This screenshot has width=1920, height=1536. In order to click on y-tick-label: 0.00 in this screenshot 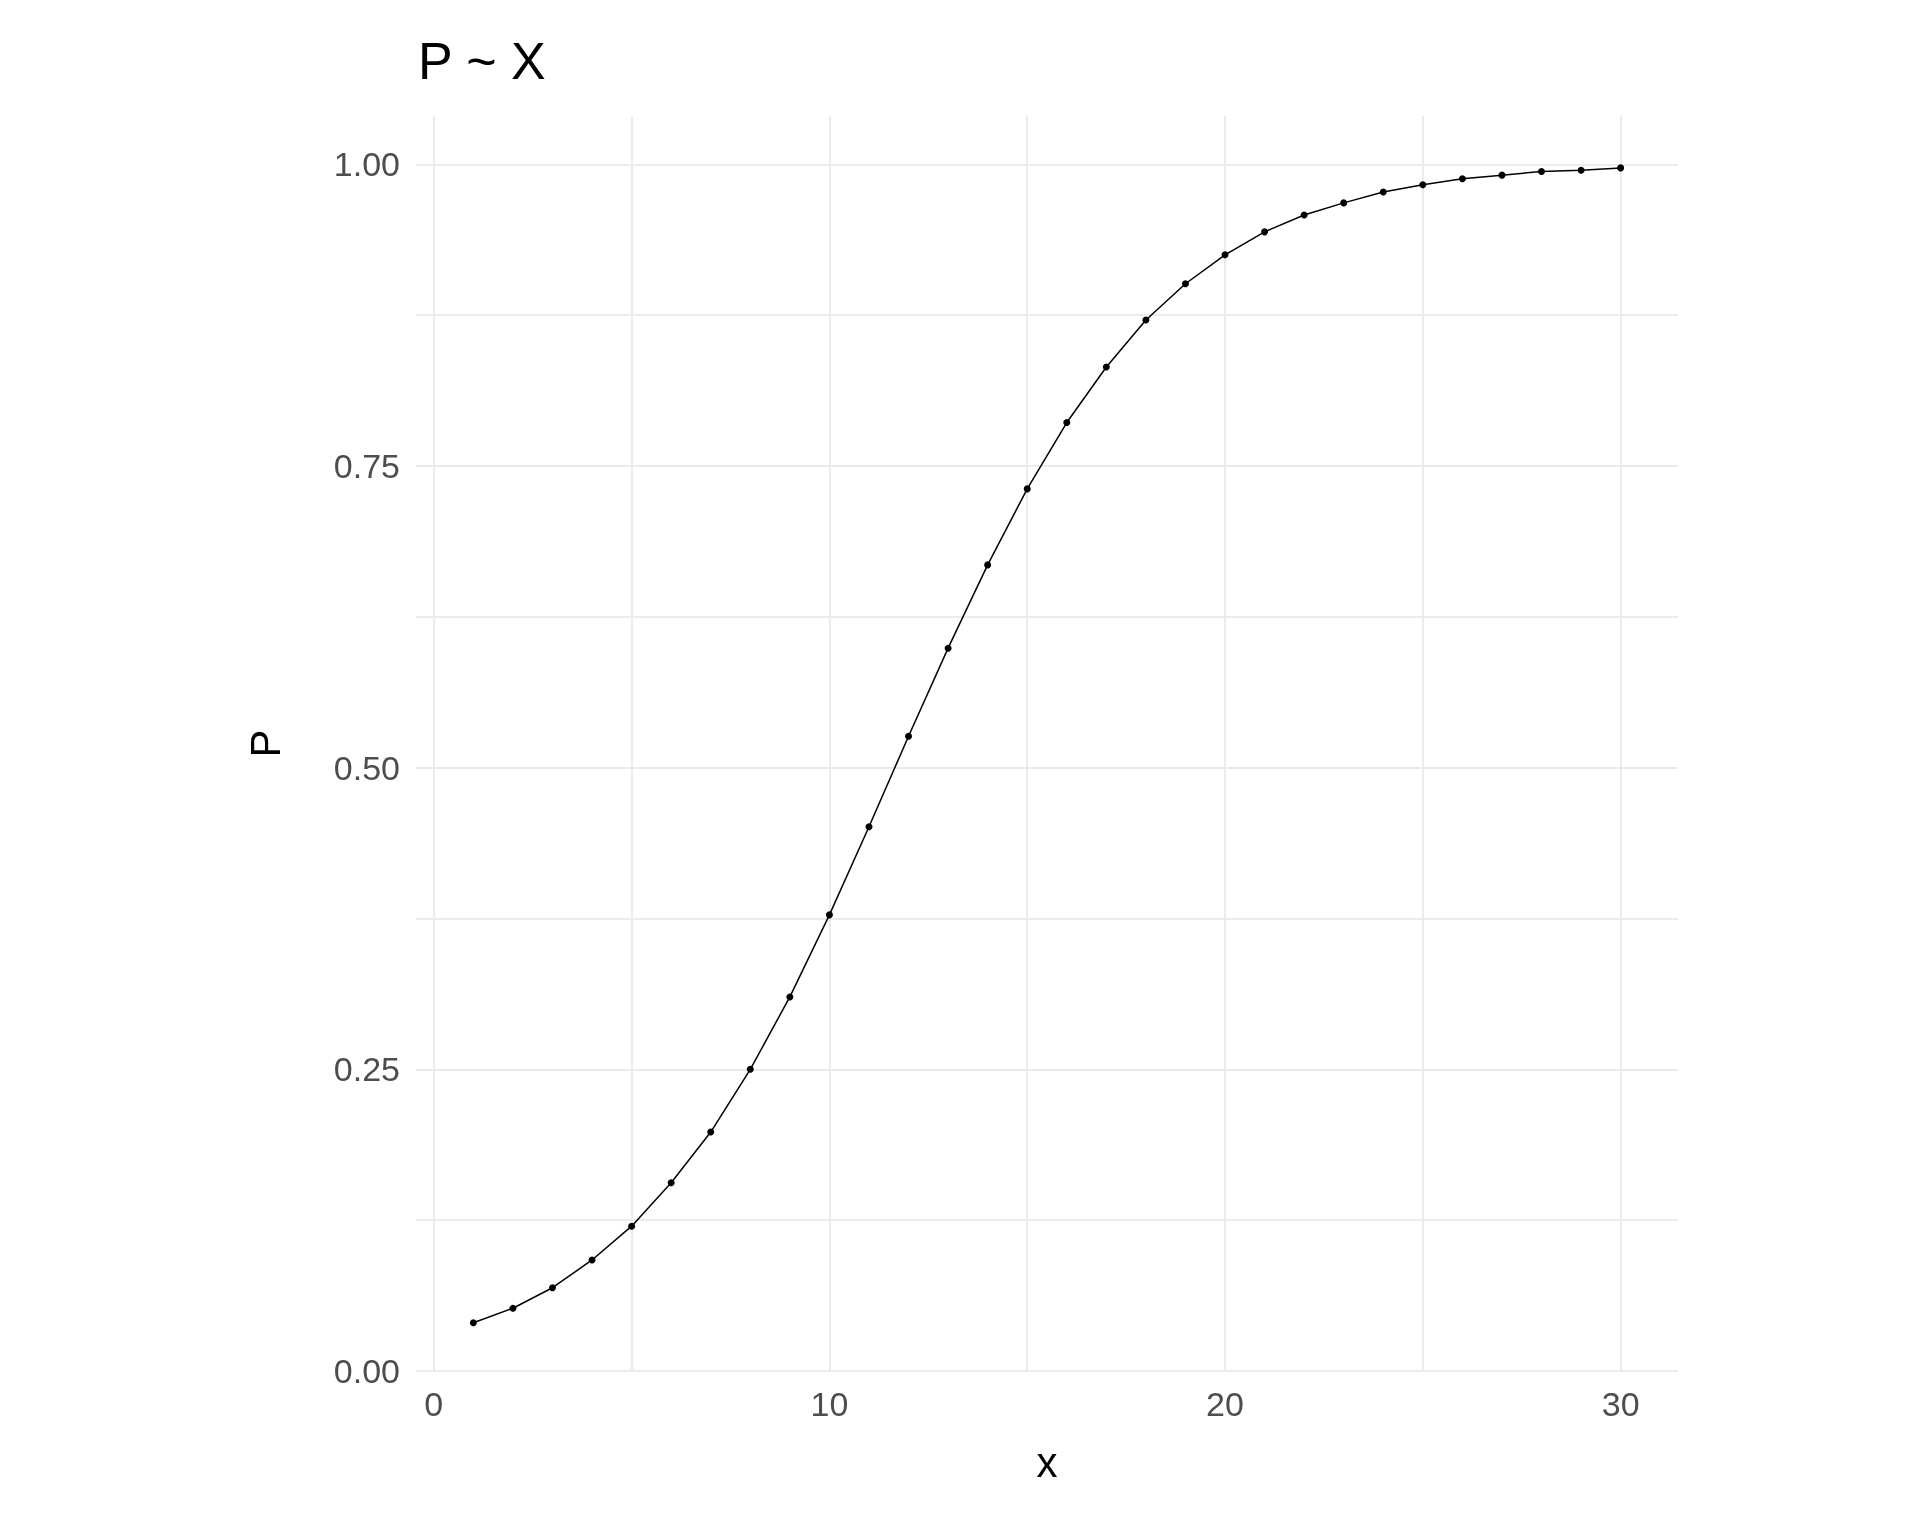, I will do `click(366, 1371)`.